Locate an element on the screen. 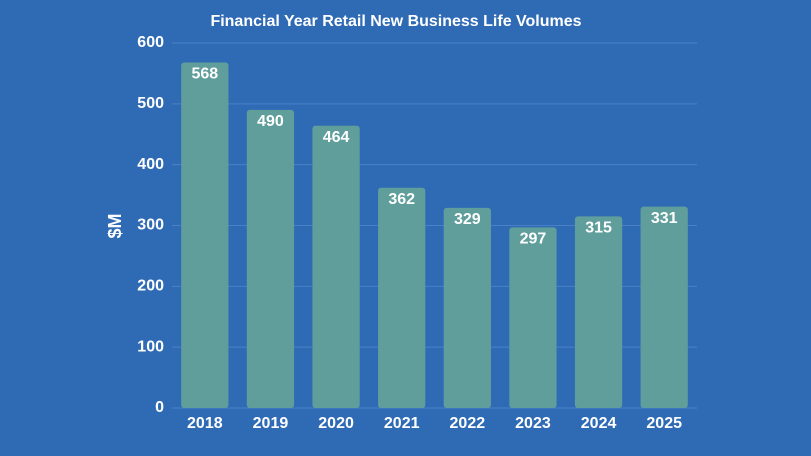 This screenshot has height=456, width=811. y-tick-label: 100 is located at coordinates (150, 346).